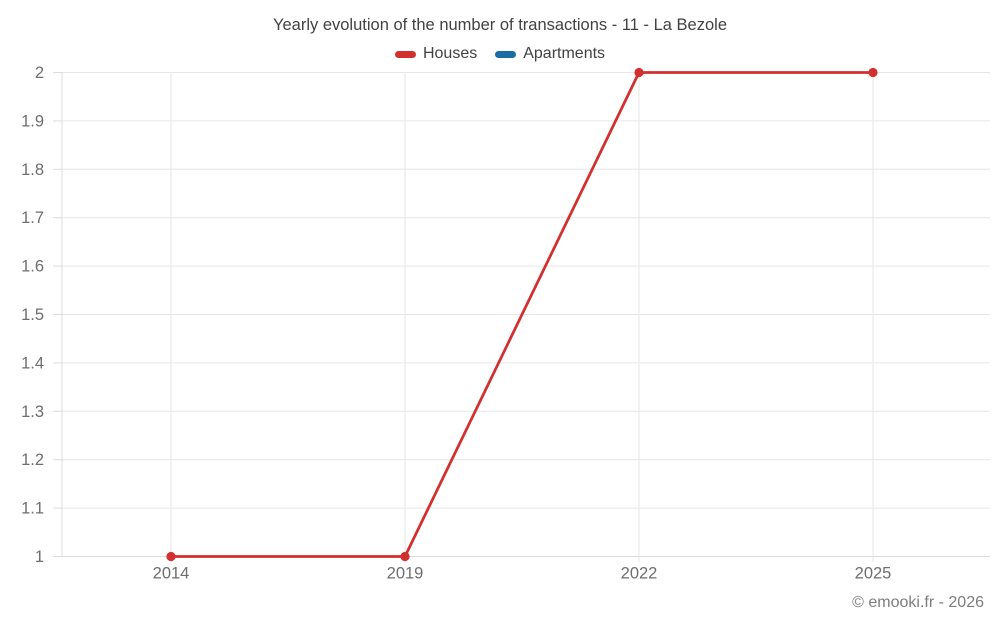 This screenshot has width=1000, height=625. I want to click on data-point-houses-2025, so click(873, 72).